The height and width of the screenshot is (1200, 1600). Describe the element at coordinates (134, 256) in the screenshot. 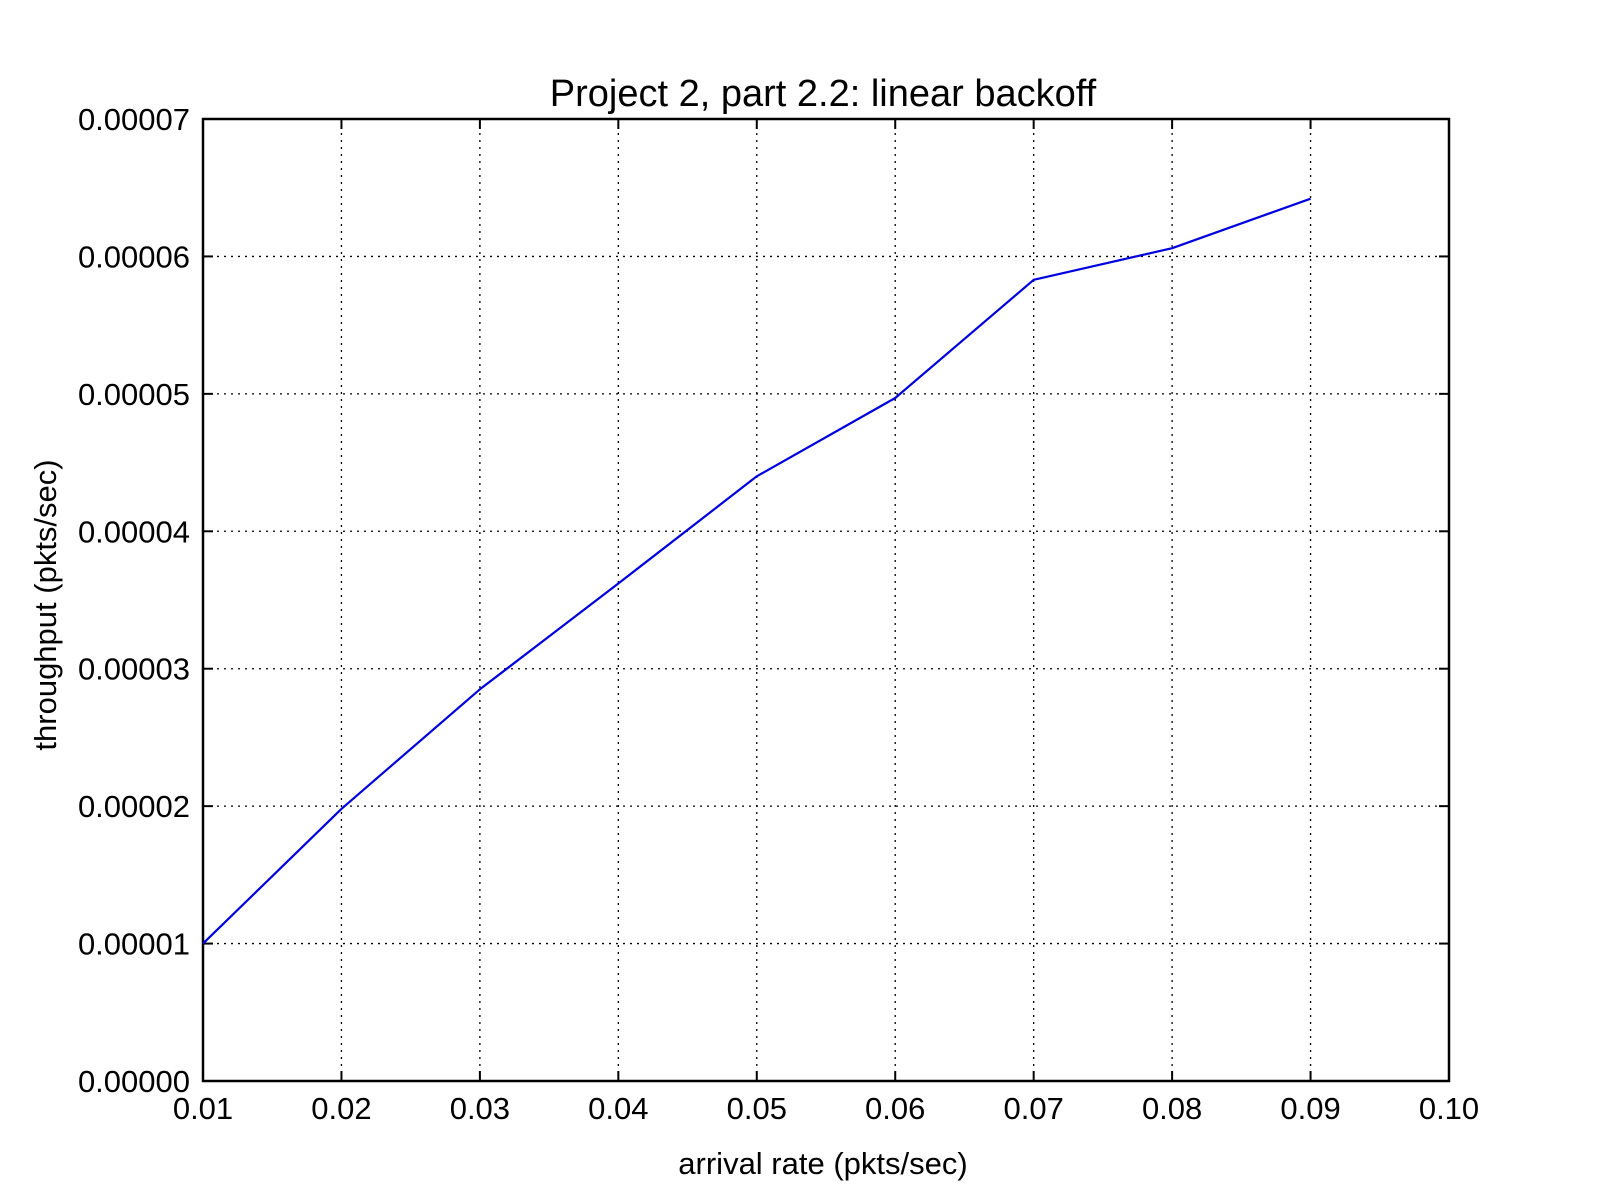

I see `y-tick-label: 0.00006` at that location.